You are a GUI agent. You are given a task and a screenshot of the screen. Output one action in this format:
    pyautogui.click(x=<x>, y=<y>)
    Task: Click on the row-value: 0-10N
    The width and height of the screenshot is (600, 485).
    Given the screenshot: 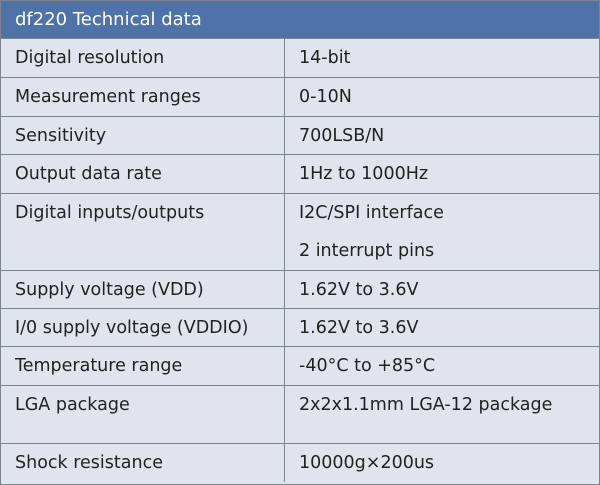 What is the action you would take?
    pyautogui.click(x=442, y=97)
    